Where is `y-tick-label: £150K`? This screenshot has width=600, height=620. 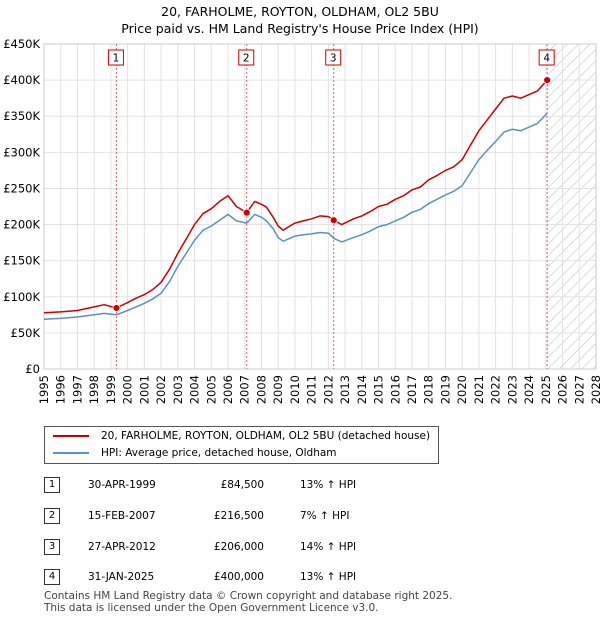
y-tick-label: £150K is located at coordinates (21, 261).